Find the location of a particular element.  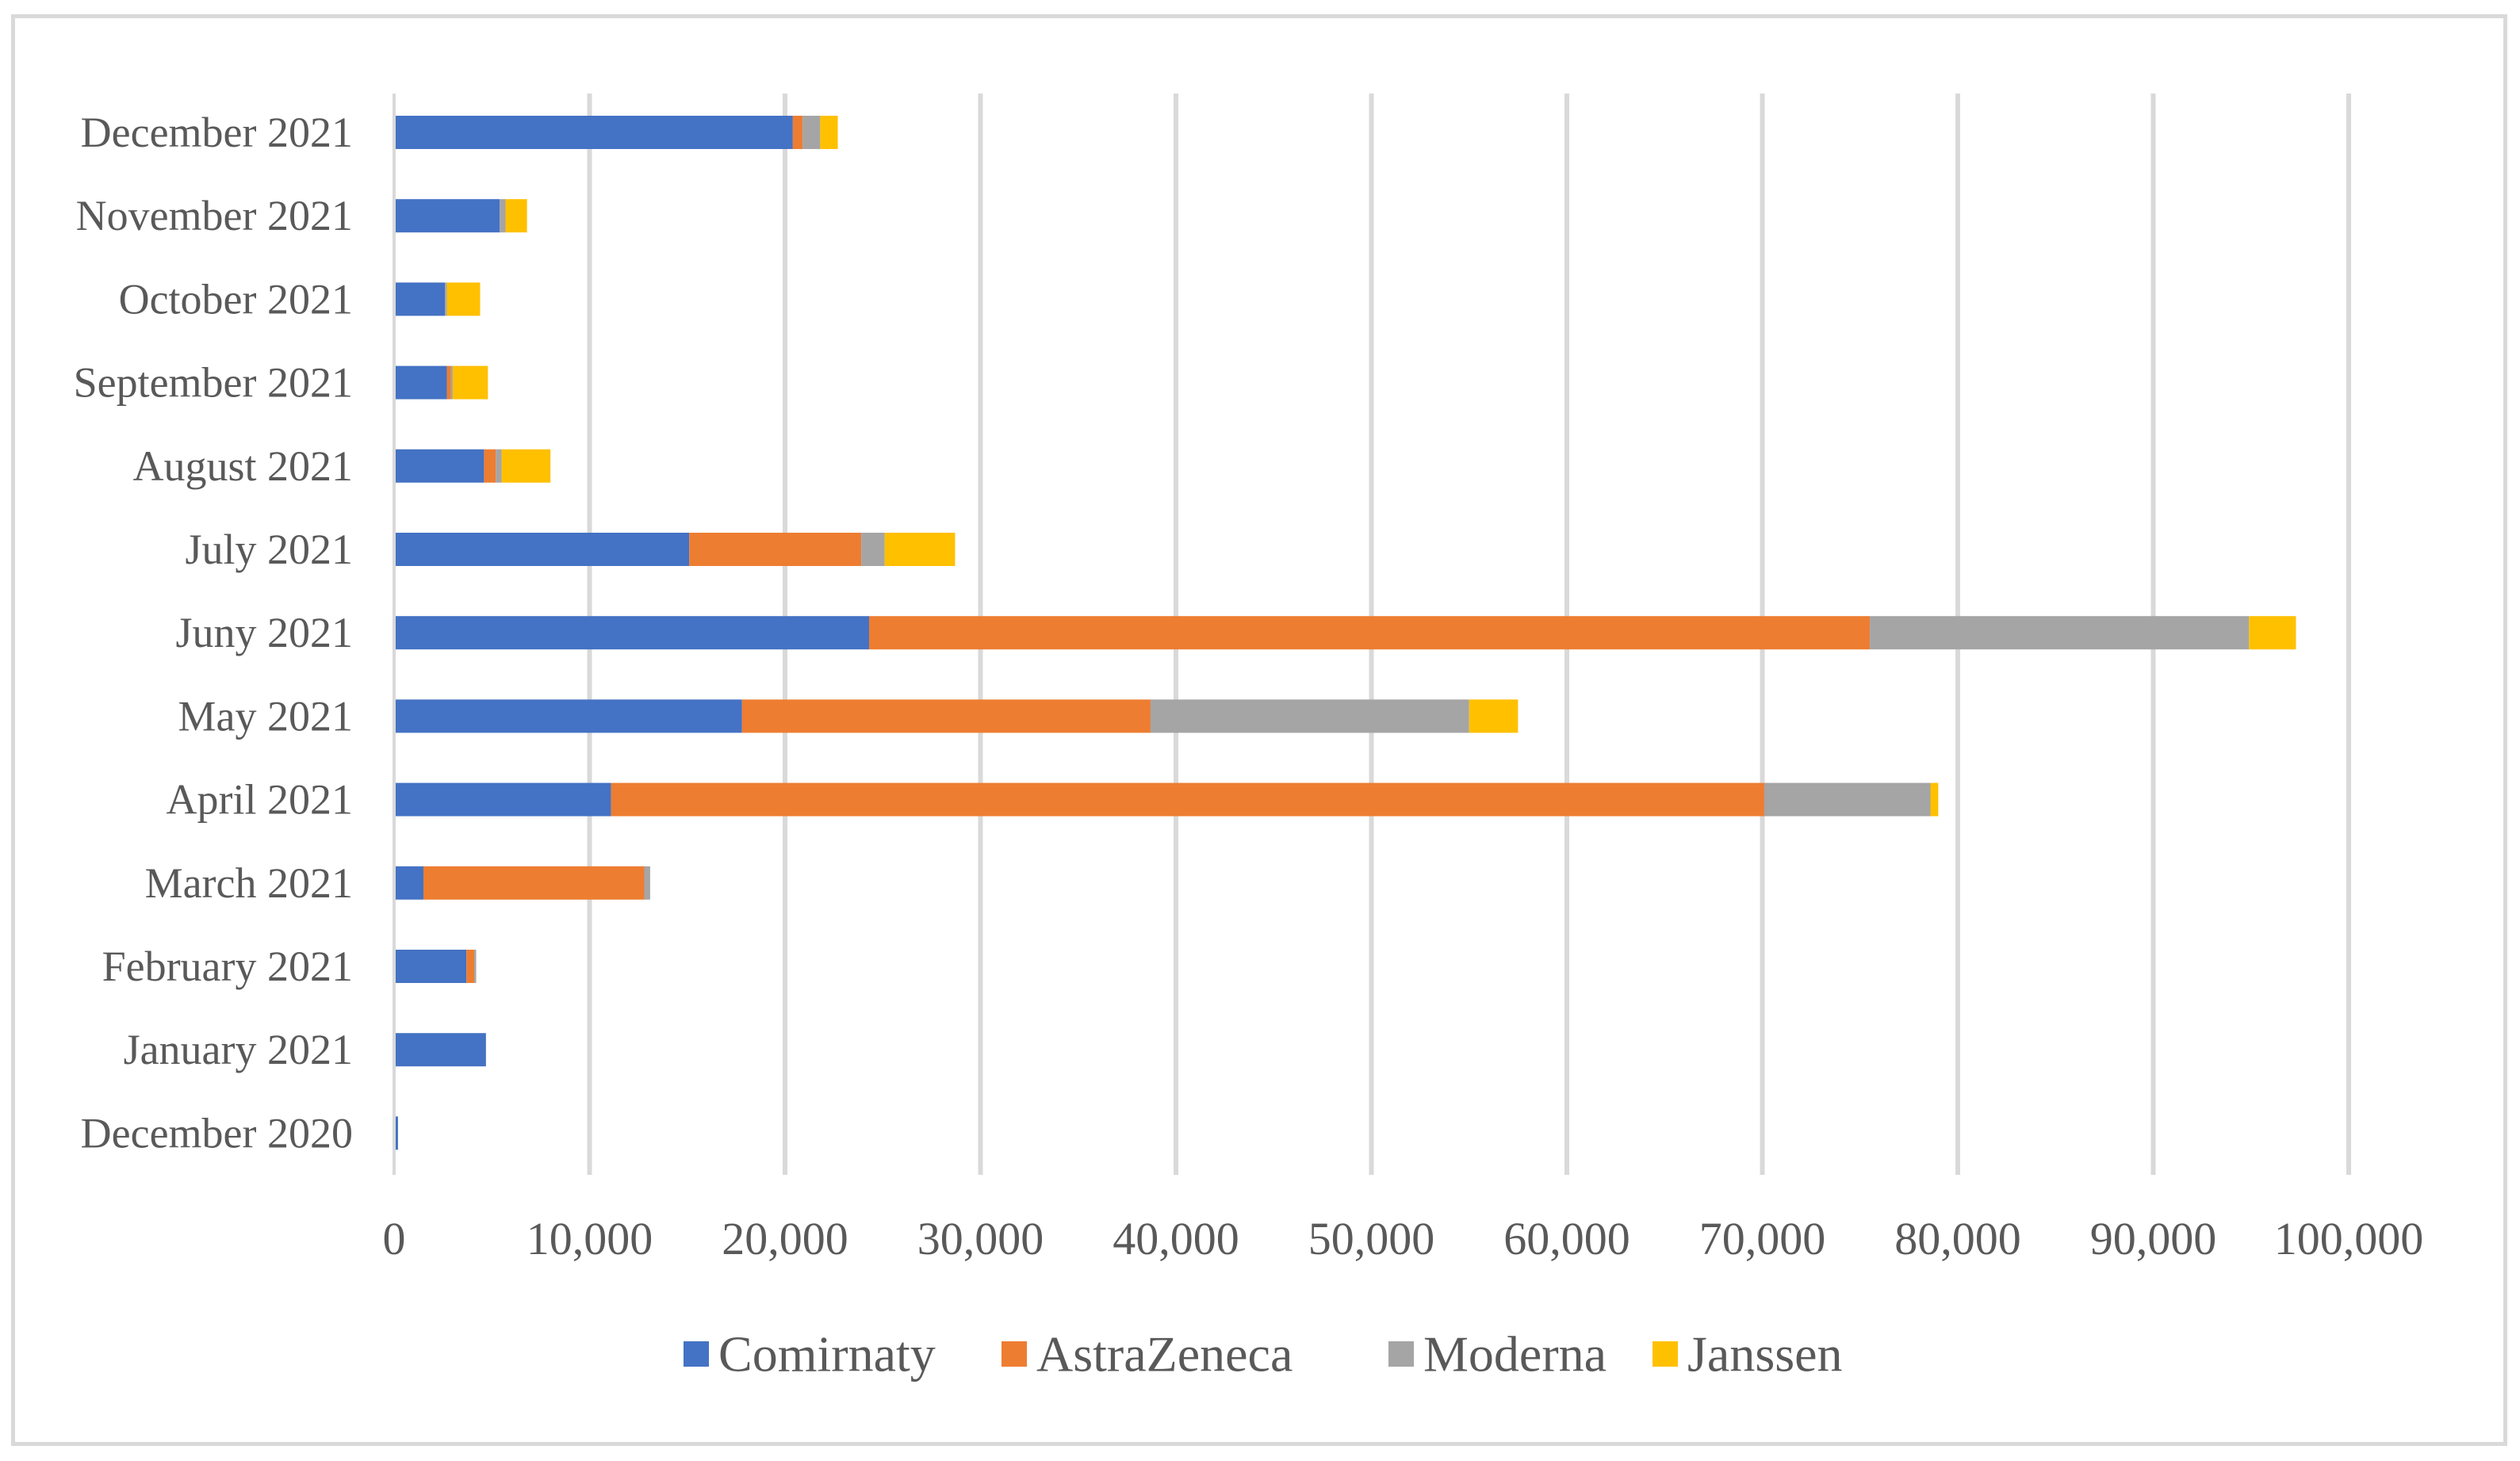

legend-item-comirnaty: Comirnaty is located at coordinates (810, 1354).